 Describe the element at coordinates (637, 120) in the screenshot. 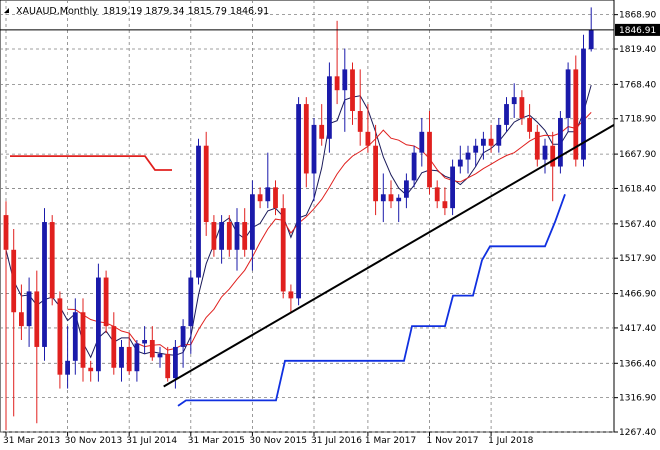

I see `y-tick-label: 1718.90` at that location.